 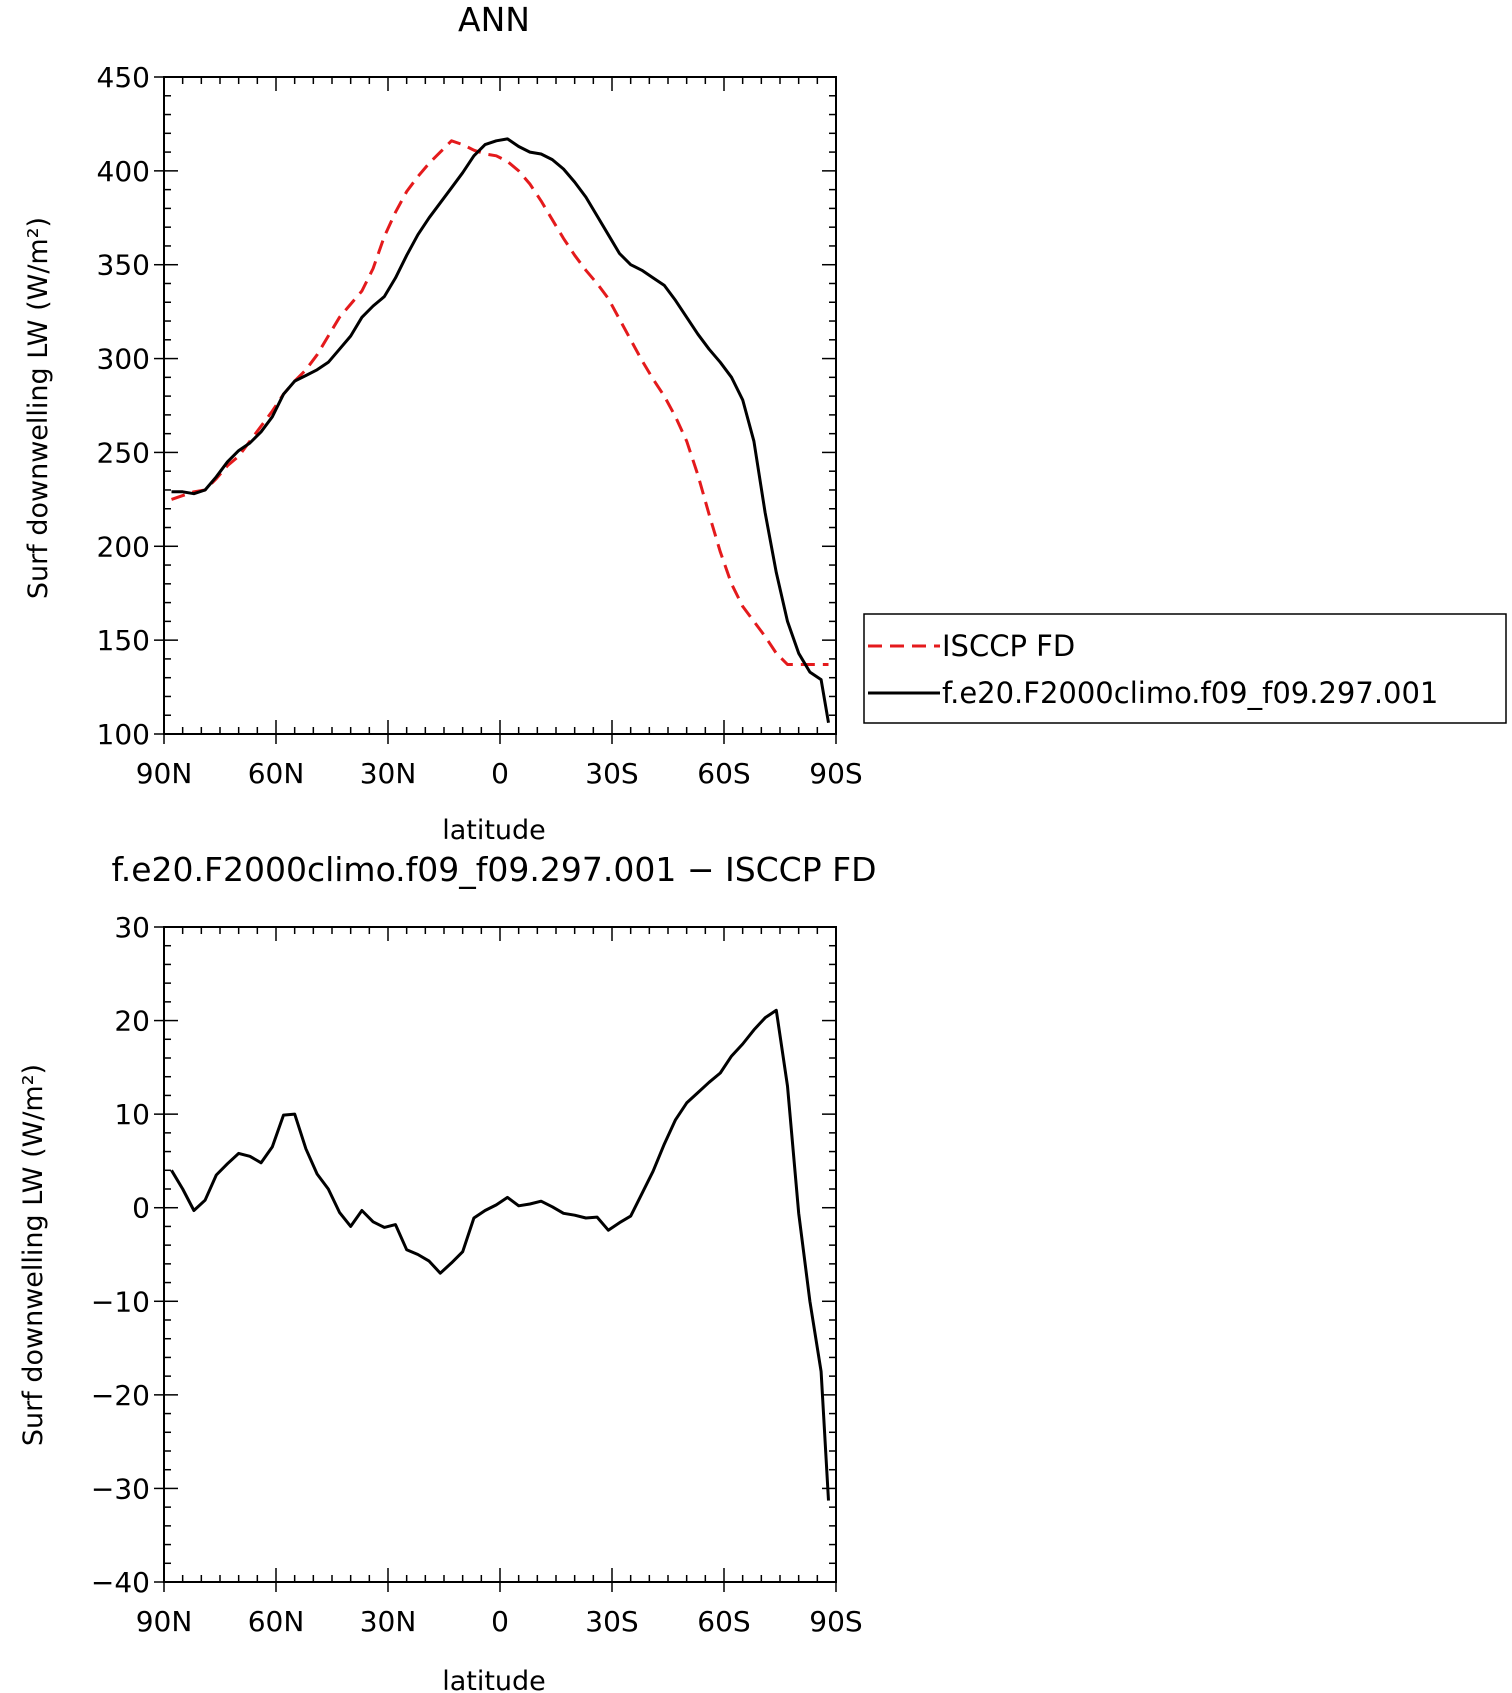 I want to click on legend-box, so click(x=1185, y=668).